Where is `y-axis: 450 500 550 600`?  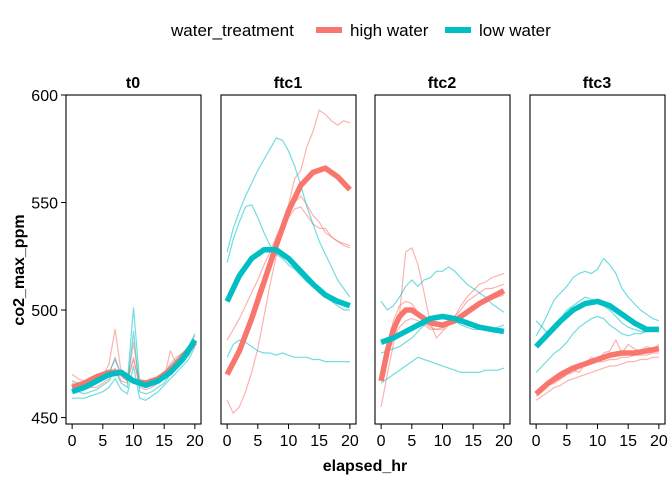 y-axis: 450 500 550 600 is located at coordinates (48, 258).